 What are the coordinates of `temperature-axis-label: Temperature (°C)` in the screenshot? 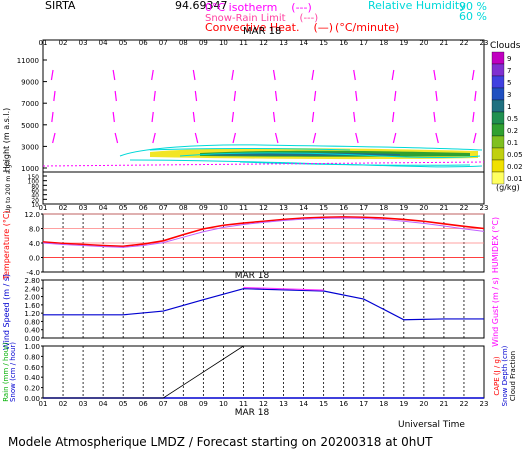 It's located at (6, 245).